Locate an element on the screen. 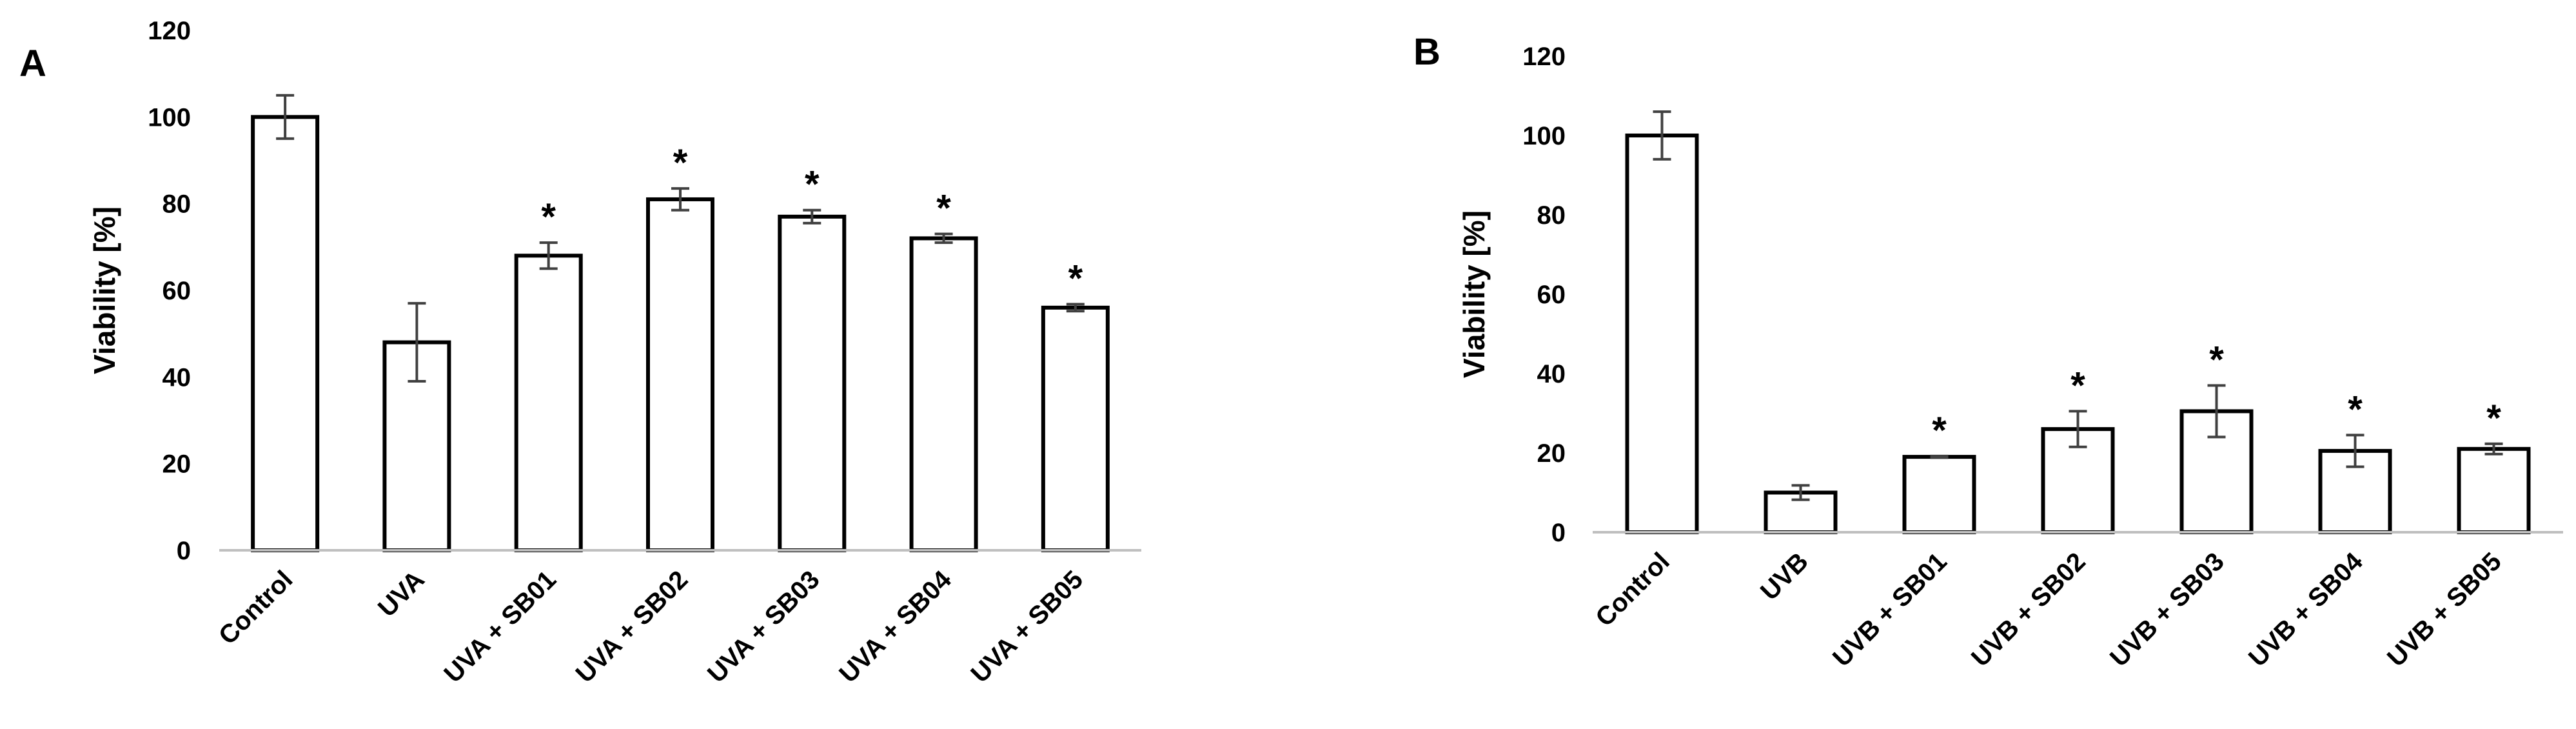 The width and height of the screenshot is (2576, 729). x-tick-label: UVB + SB02 is located at coordinates (2028, 609).